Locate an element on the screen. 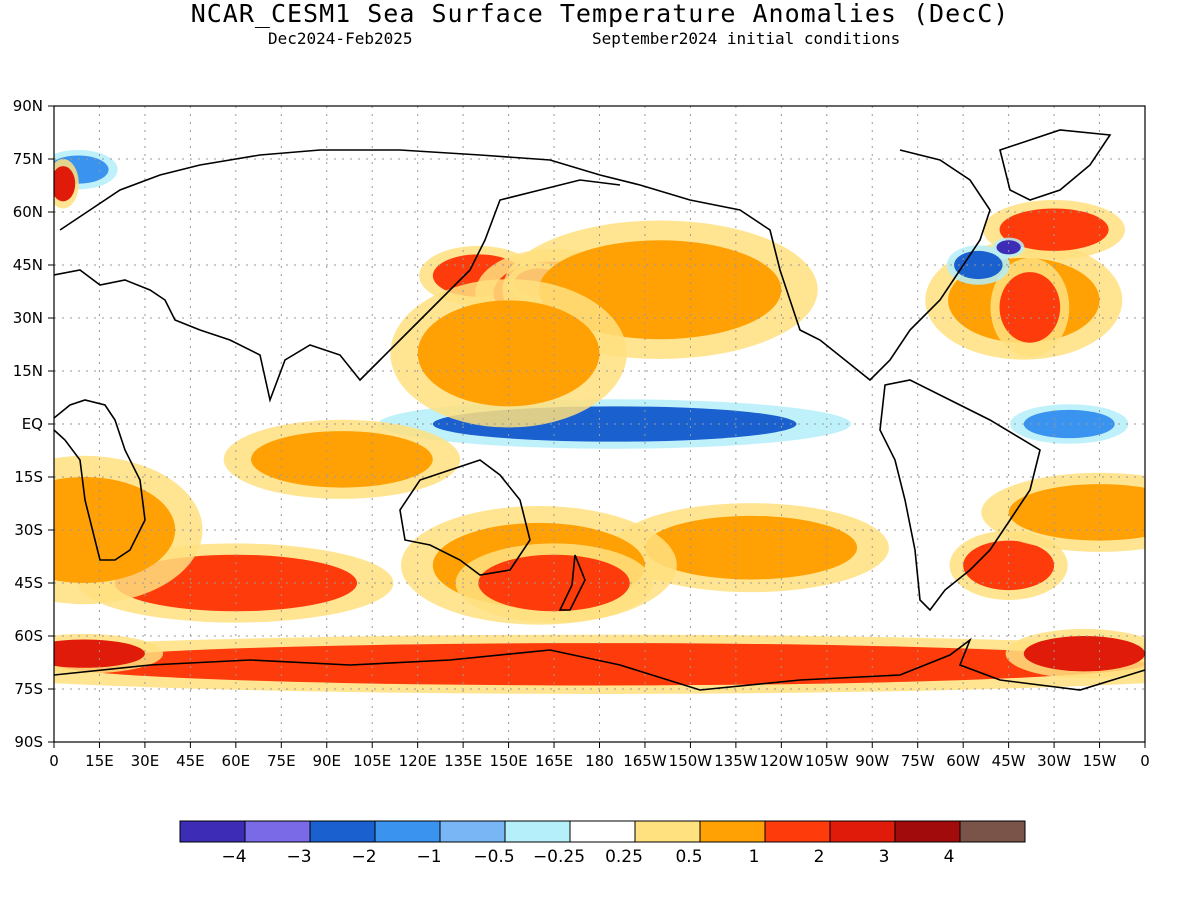 The image size is (1200, 900). eurasia-north-coast is located at coordinates (350, 190).